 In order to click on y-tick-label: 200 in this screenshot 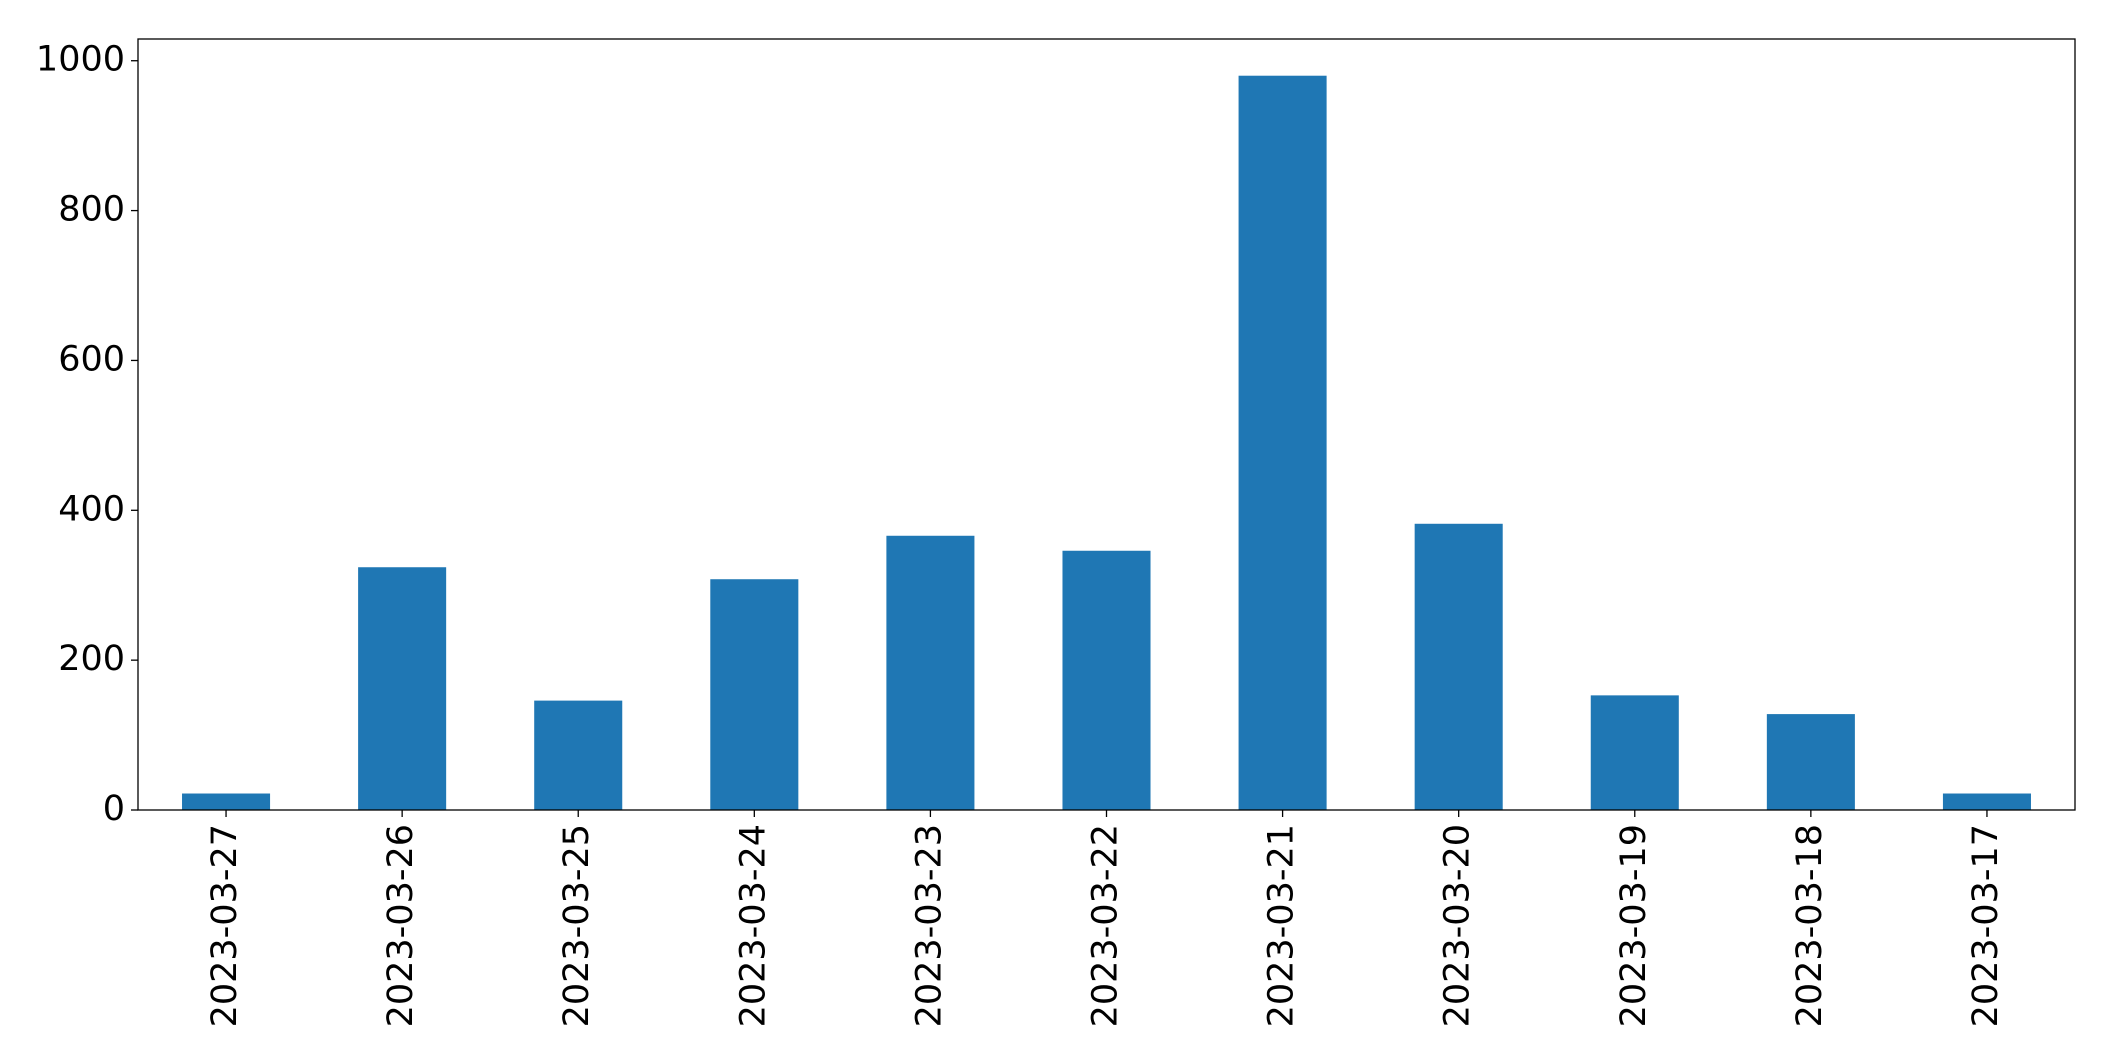, I will do `click(91, 659)`.